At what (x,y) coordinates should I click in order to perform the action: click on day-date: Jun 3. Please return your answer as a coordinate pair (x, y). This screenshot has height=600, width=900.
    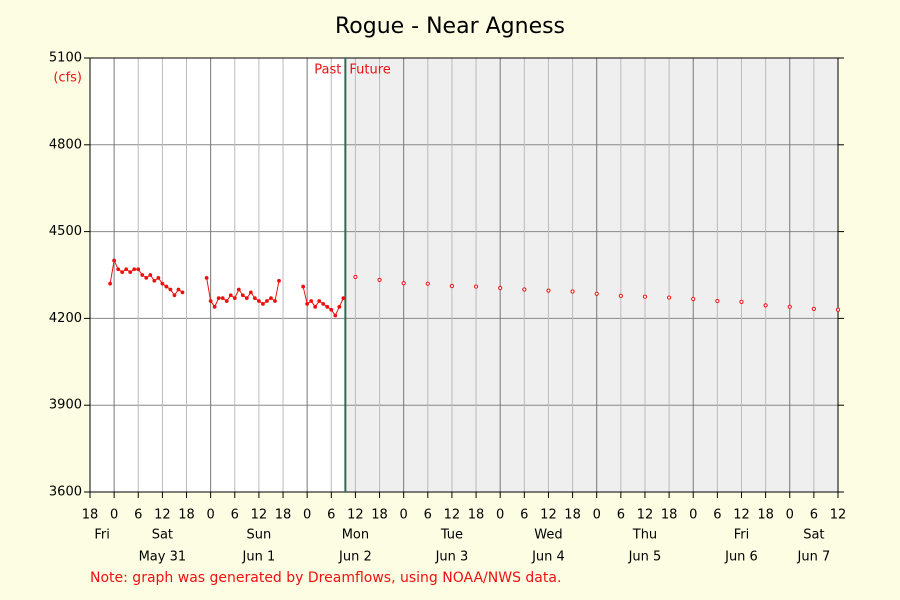
    Looking at the image, I should click on (452, 557).